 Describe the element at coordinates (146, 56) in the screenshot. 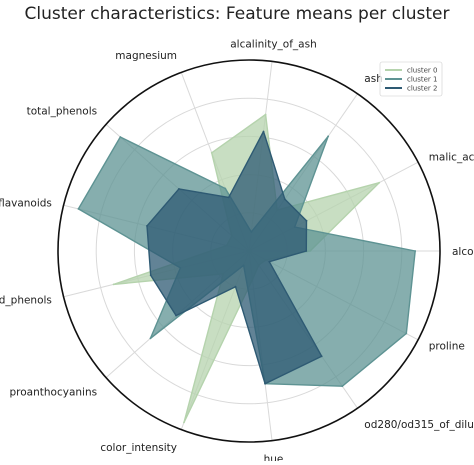

I see `axis-label: magnesium` at that location.